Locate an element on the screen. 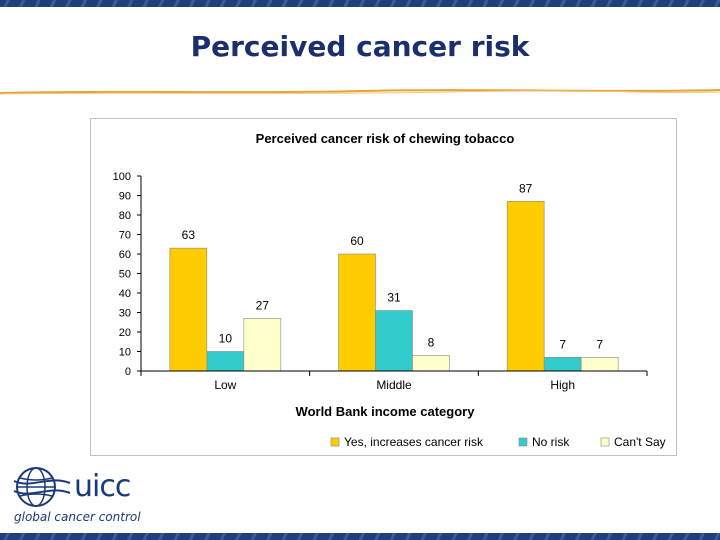 Image resolution: width=720 pixels, height=540 pixels. logo-wordmark: uicc is located at coordinates (102, 486).